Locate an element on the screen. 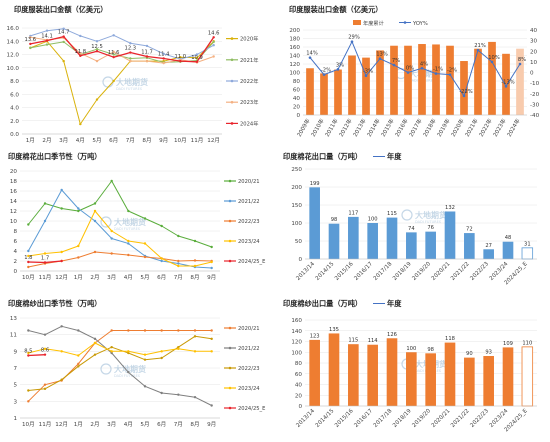 The image size is (550, 442). y-tick-label: 160 is located at coordinates (296, 321).